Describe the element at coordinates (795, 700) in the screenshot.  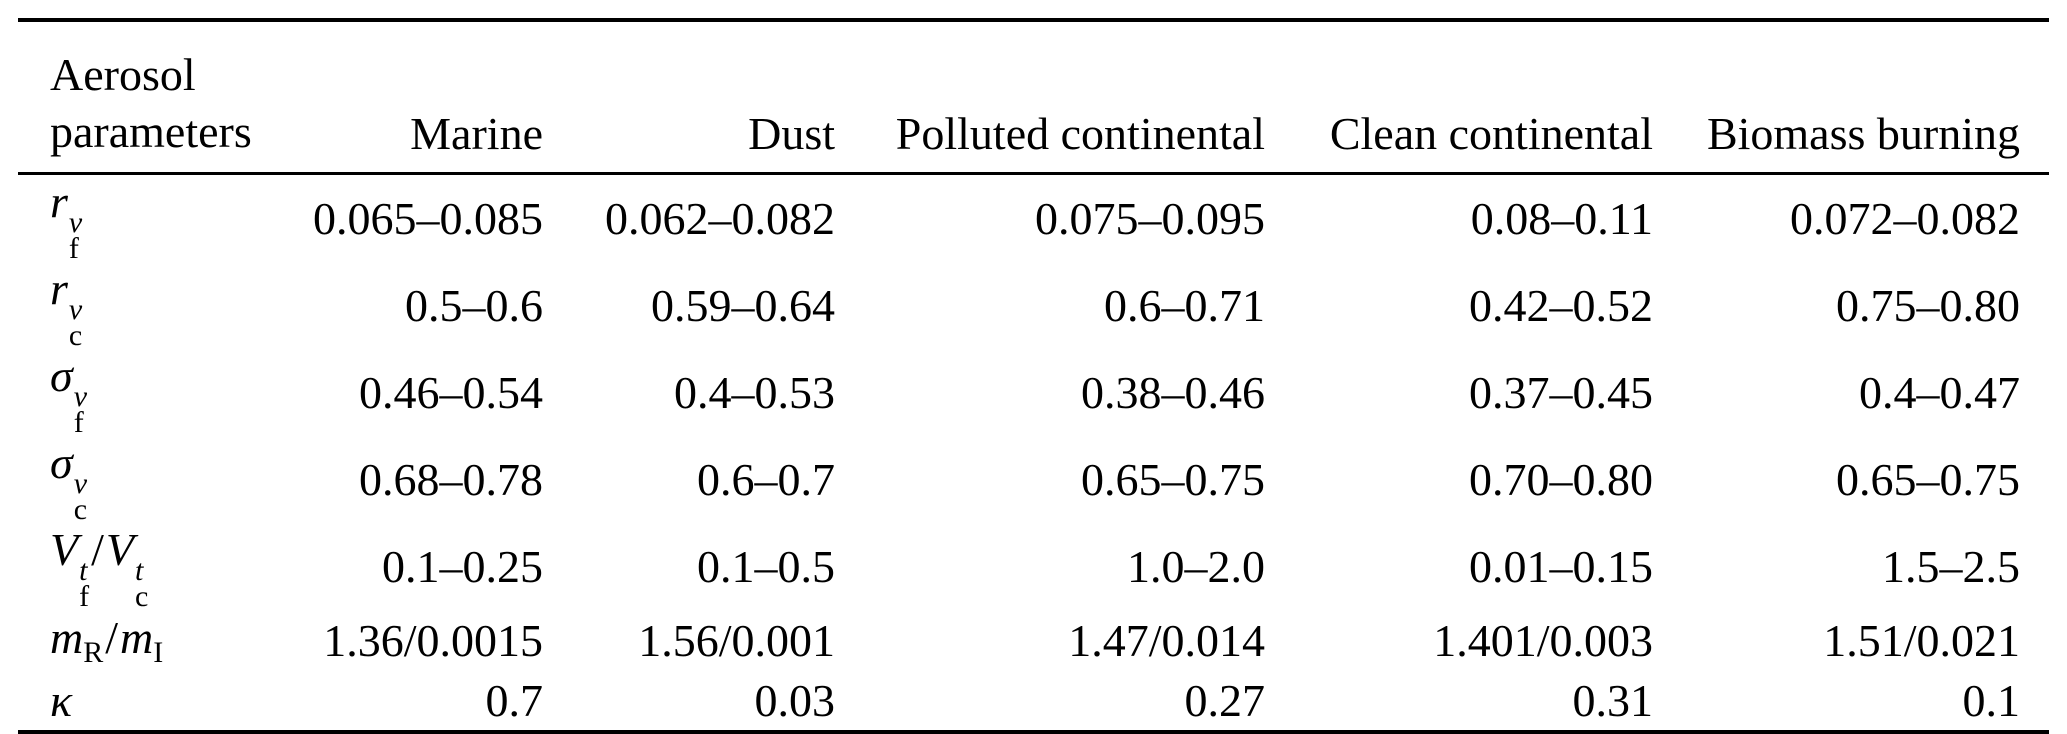
I see `cell-value: 0.03` at that location.